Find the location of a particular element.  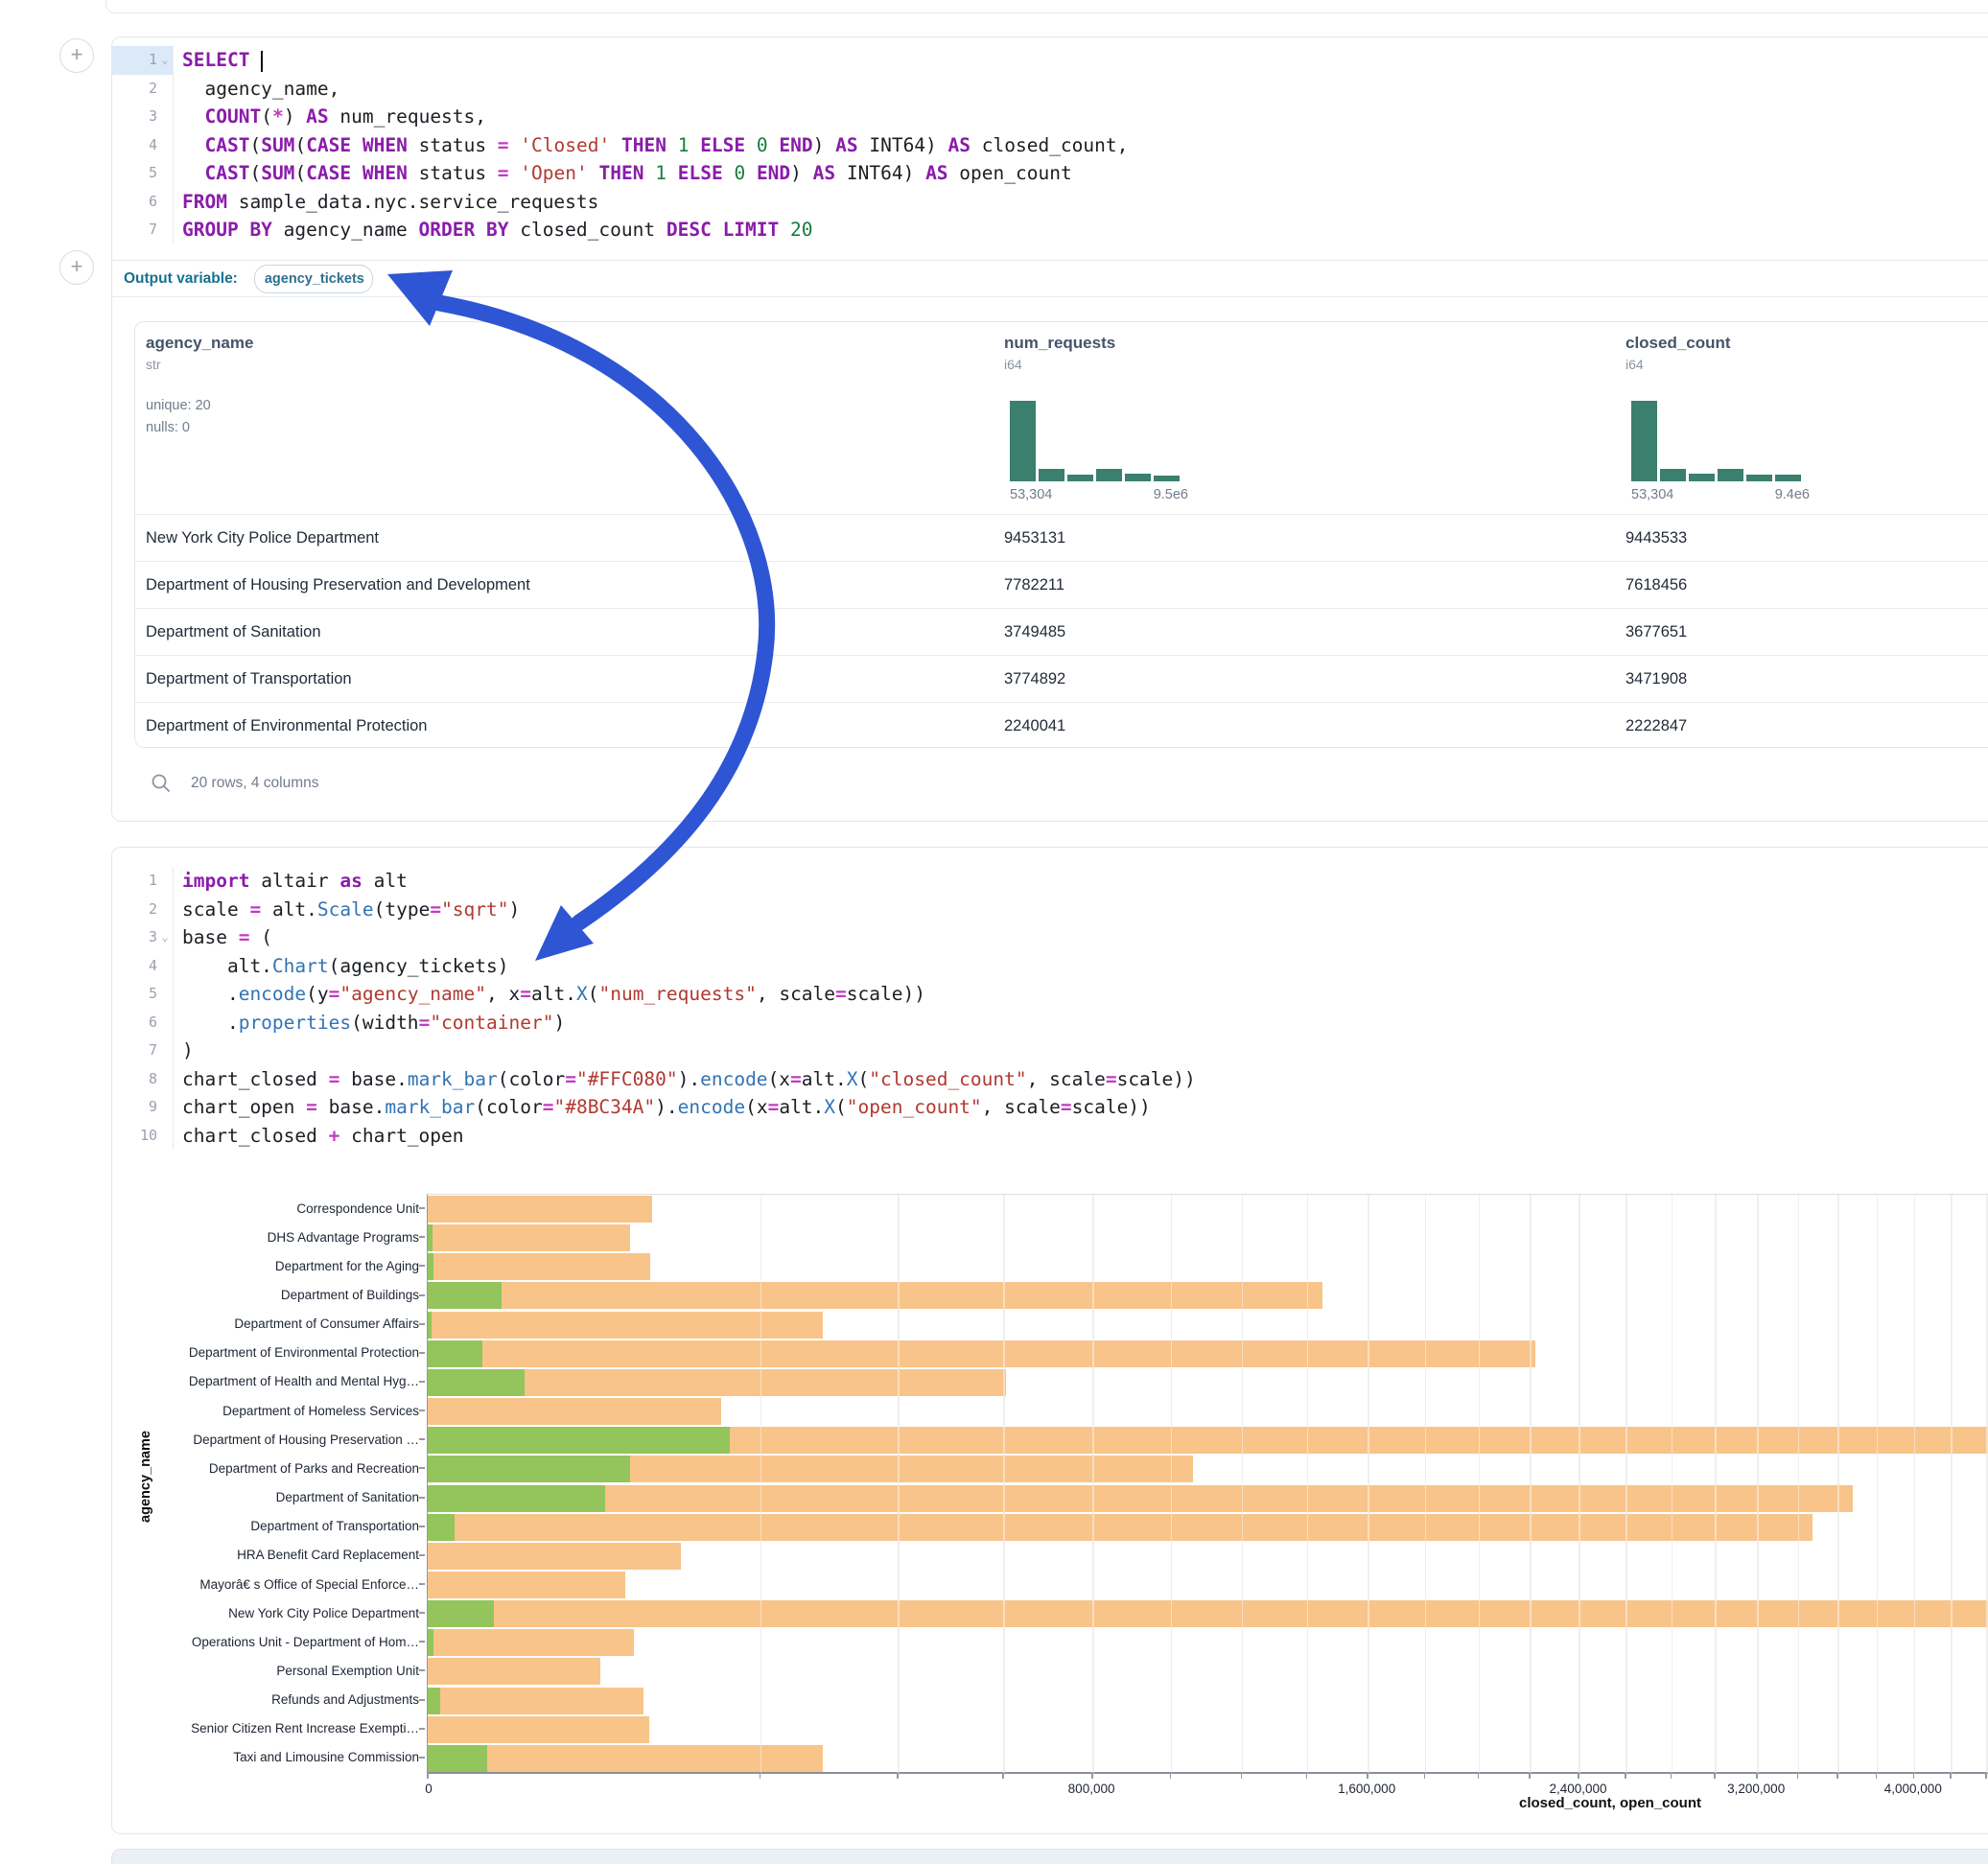

code-token: INT64) is located at coordinates (881, 173).